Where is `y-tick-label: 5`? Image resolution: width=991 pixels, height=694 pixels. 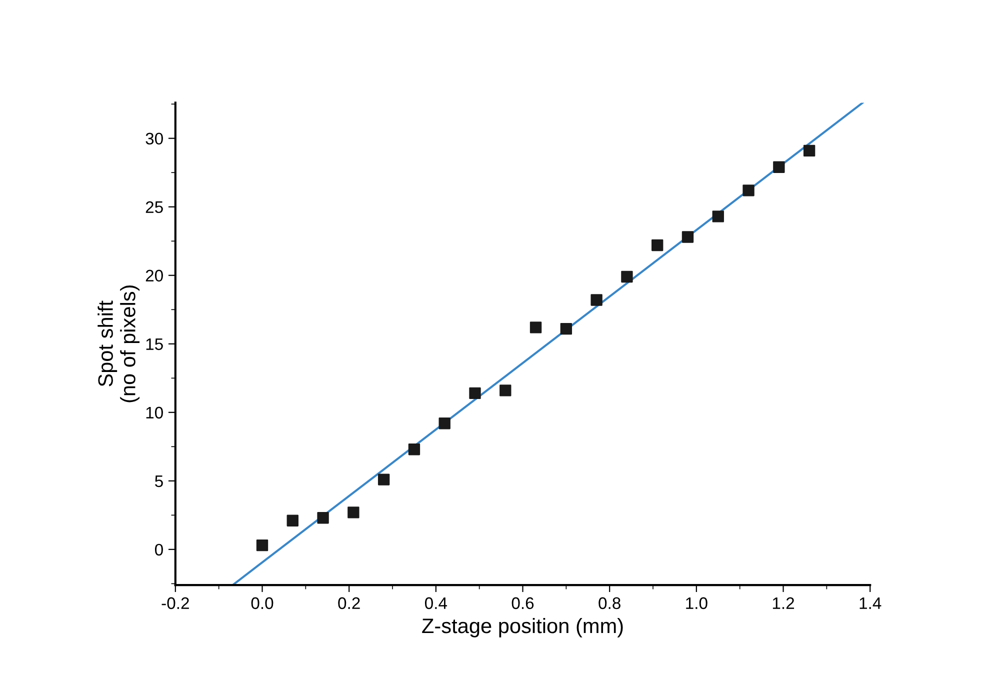 y-tick-label: 5 is located at coordinates (159, 481).